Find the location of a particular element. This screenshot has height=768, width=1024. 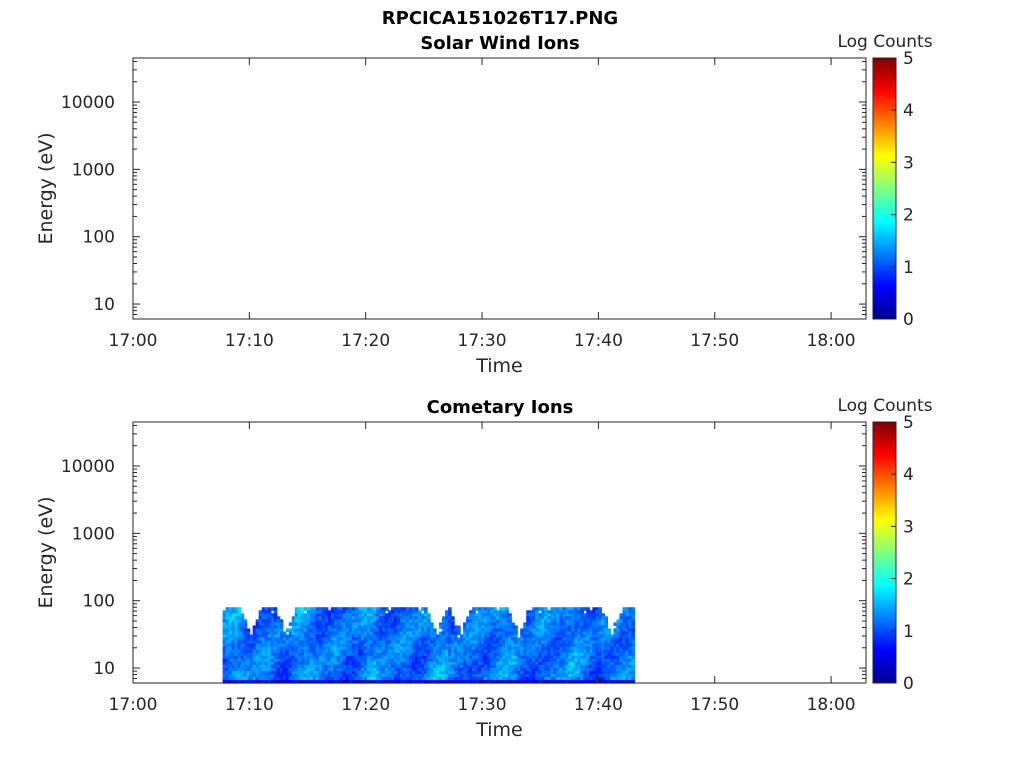

panel-title: Cometary Ions is located at coordinates (500, 407).